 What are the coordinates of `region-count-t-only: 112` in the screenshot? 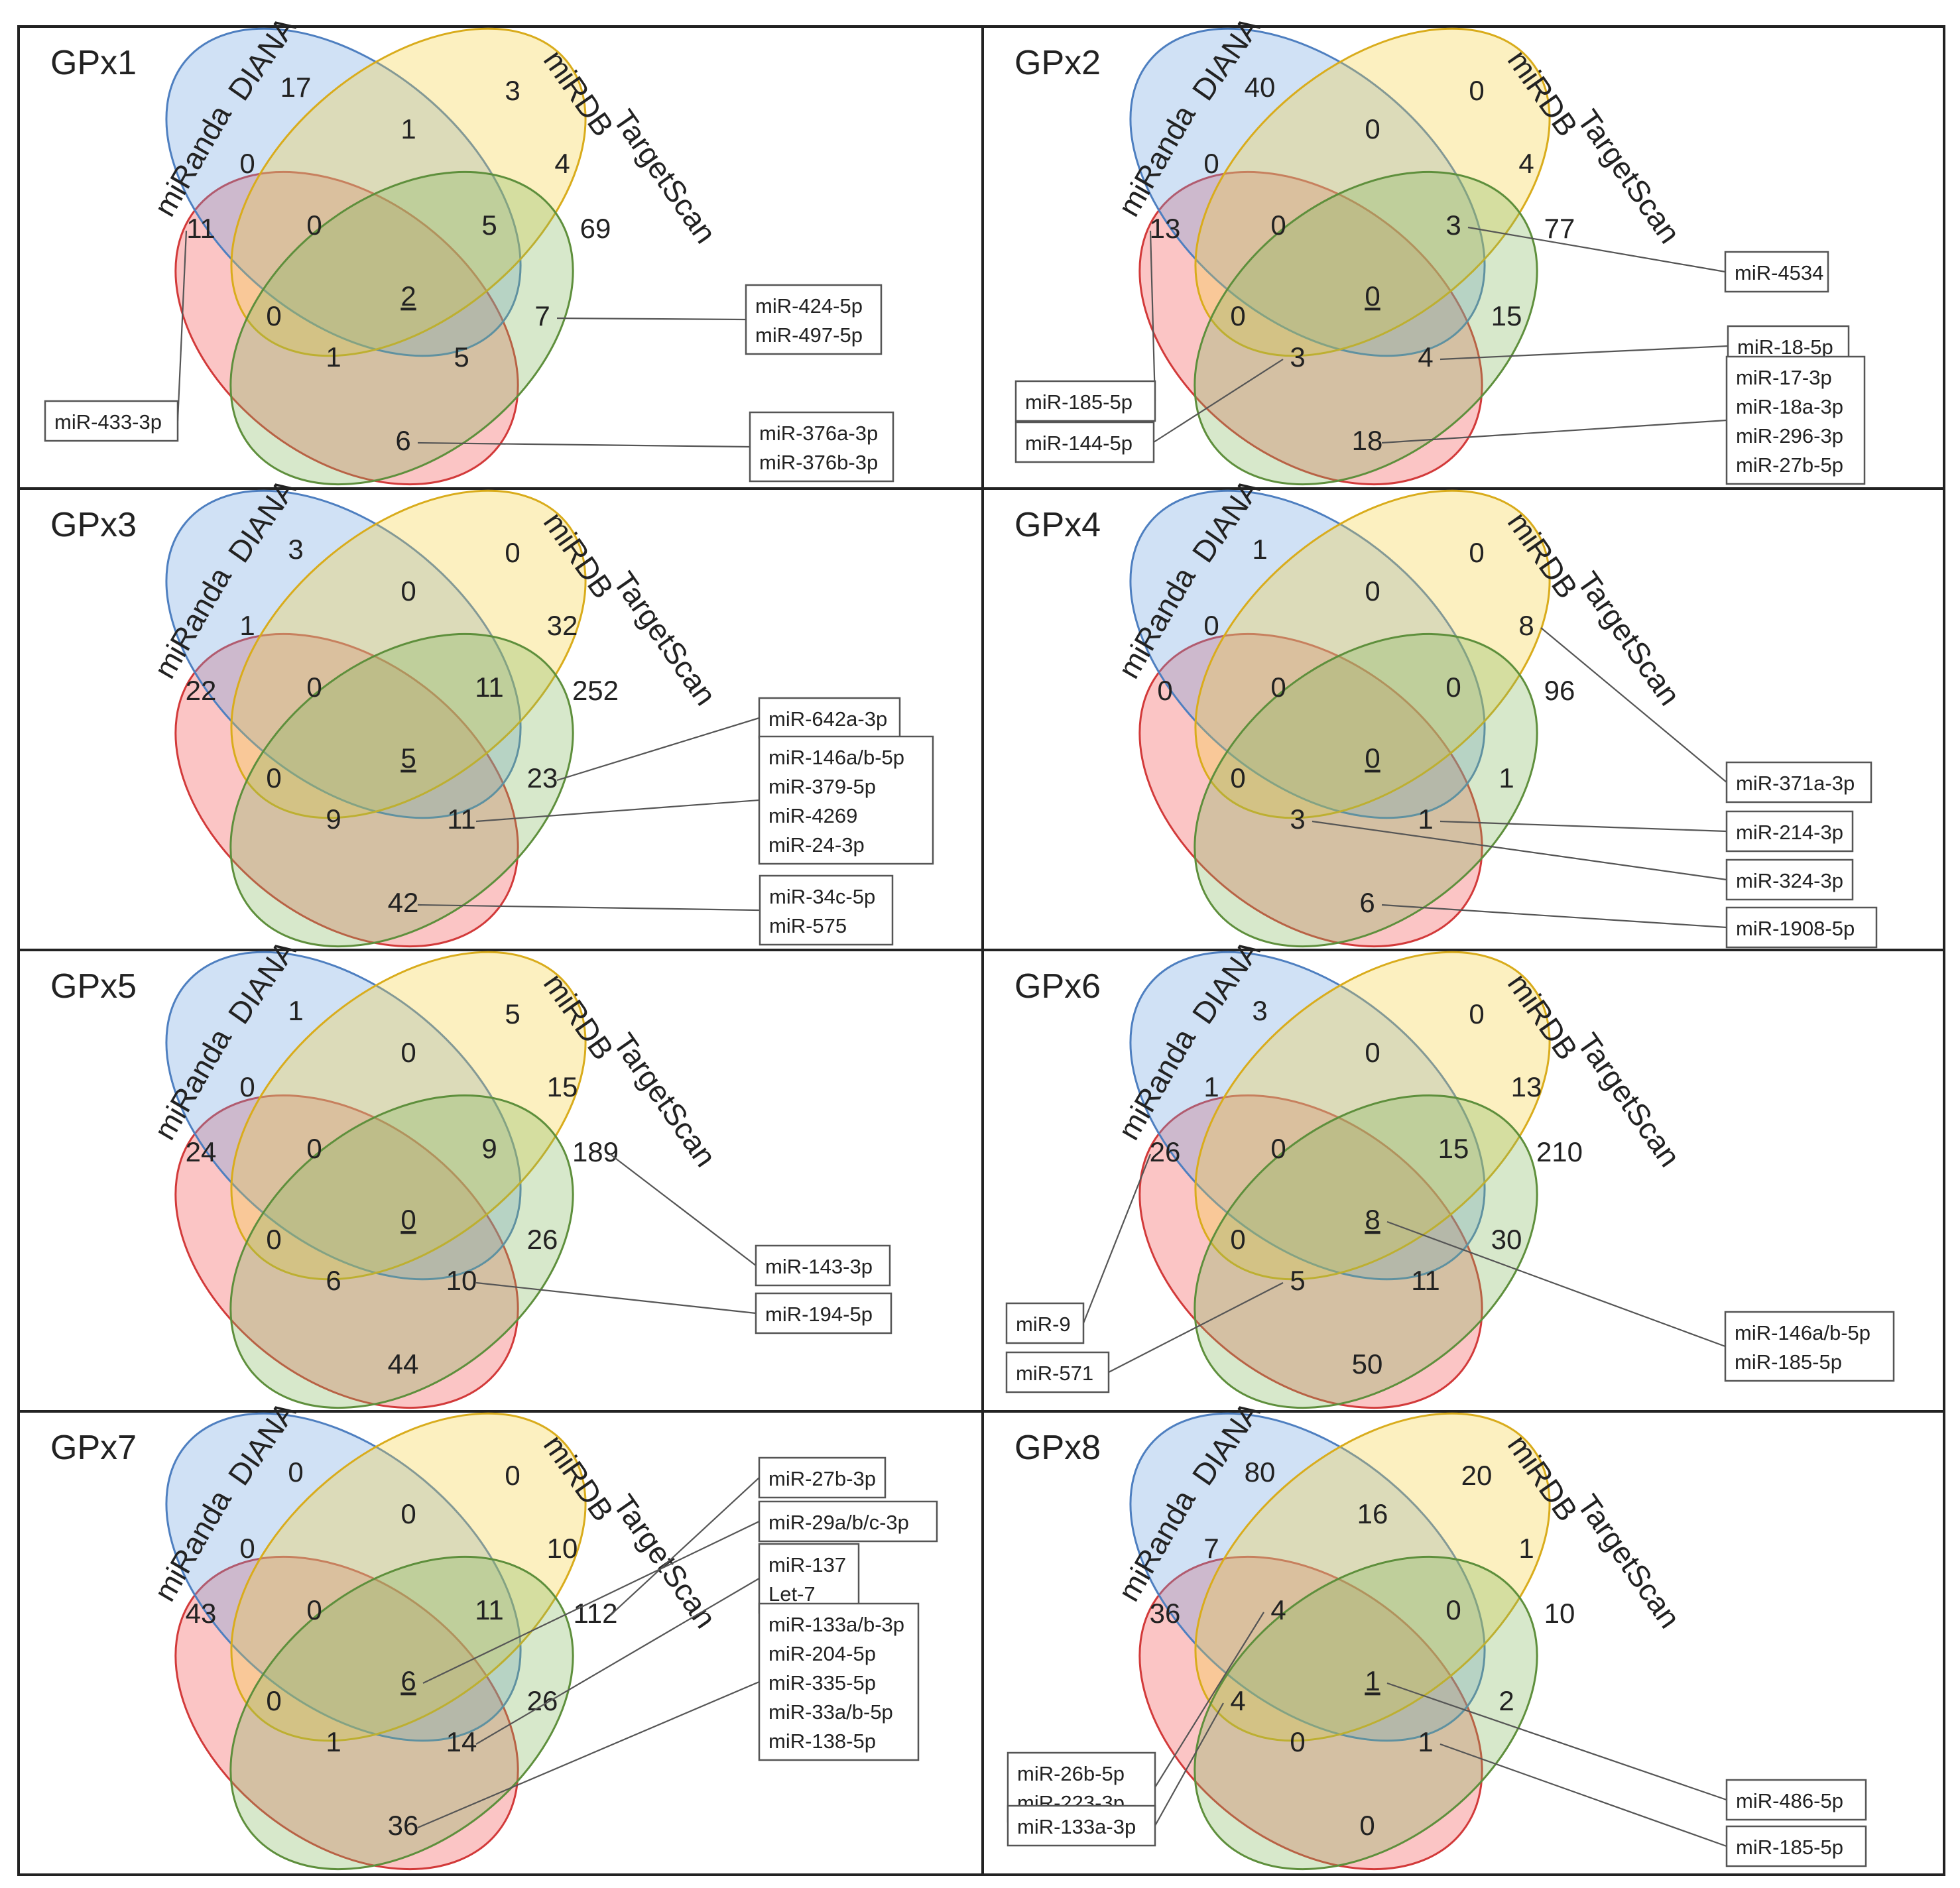 It's located at (596, 1613).